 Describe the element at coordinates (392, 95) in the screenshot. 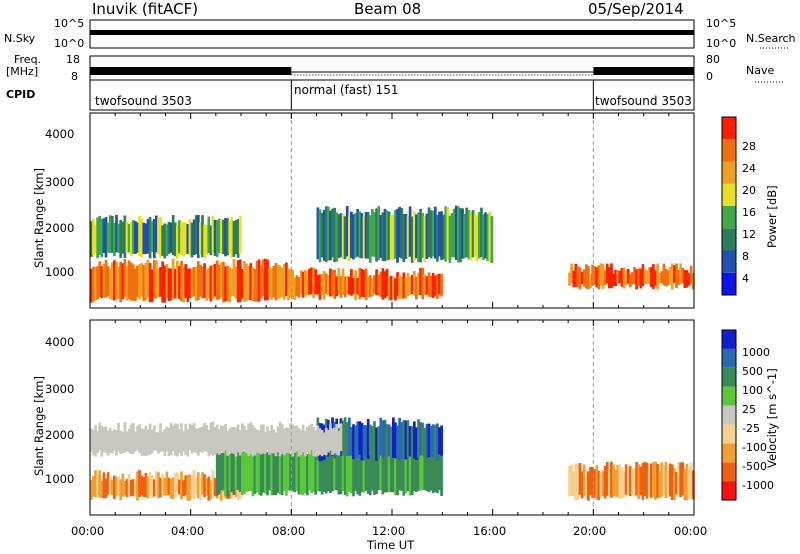

I see `cpid-frame` at that location.